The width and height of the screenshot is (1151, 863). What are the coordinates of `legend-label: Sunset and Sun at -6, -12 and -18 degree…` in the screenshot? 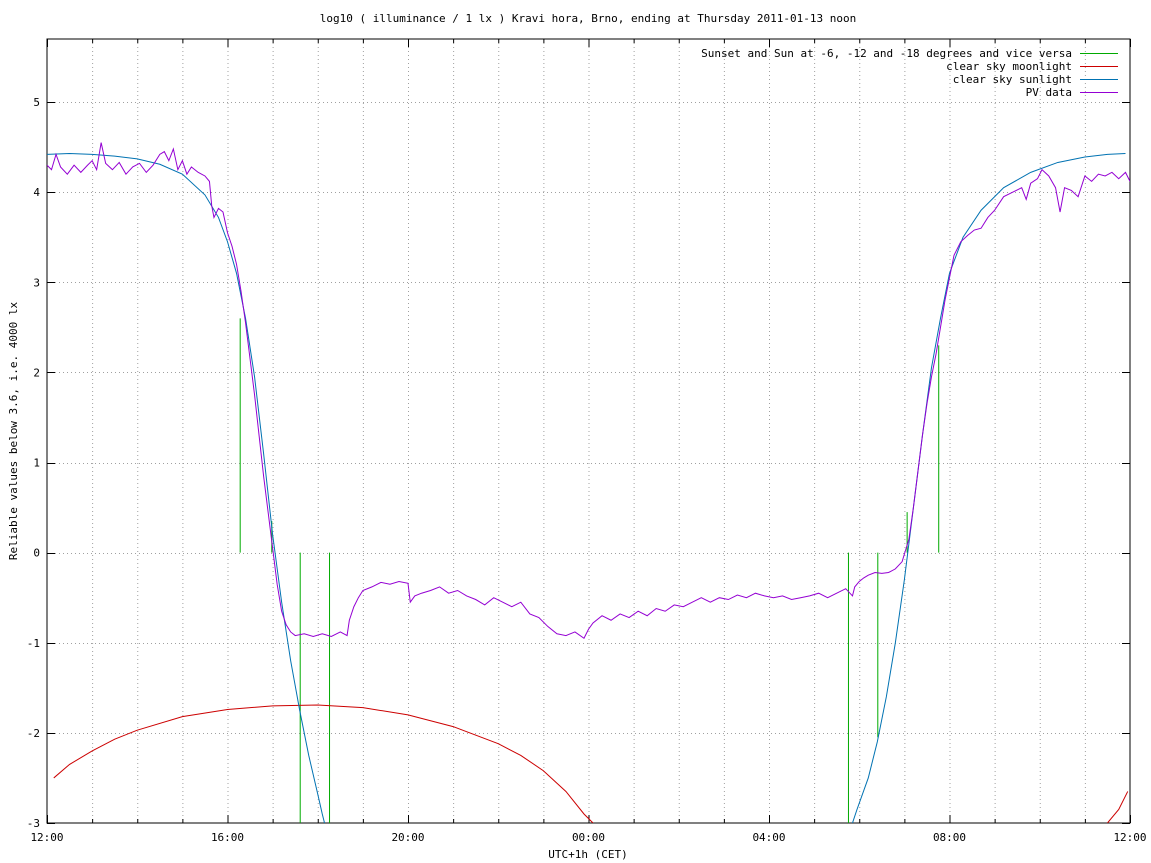 It's located at (886, 53).